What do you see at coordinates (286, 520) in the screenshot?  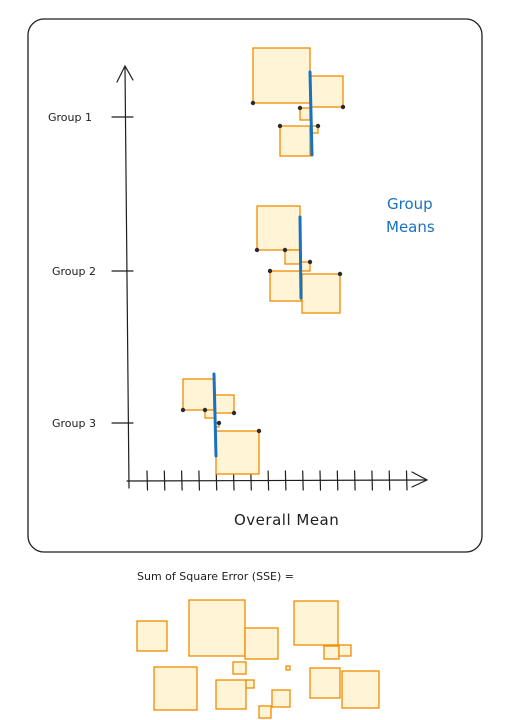 I see `x-axis-title: Overall Mean` at bounding box center [286, 520].